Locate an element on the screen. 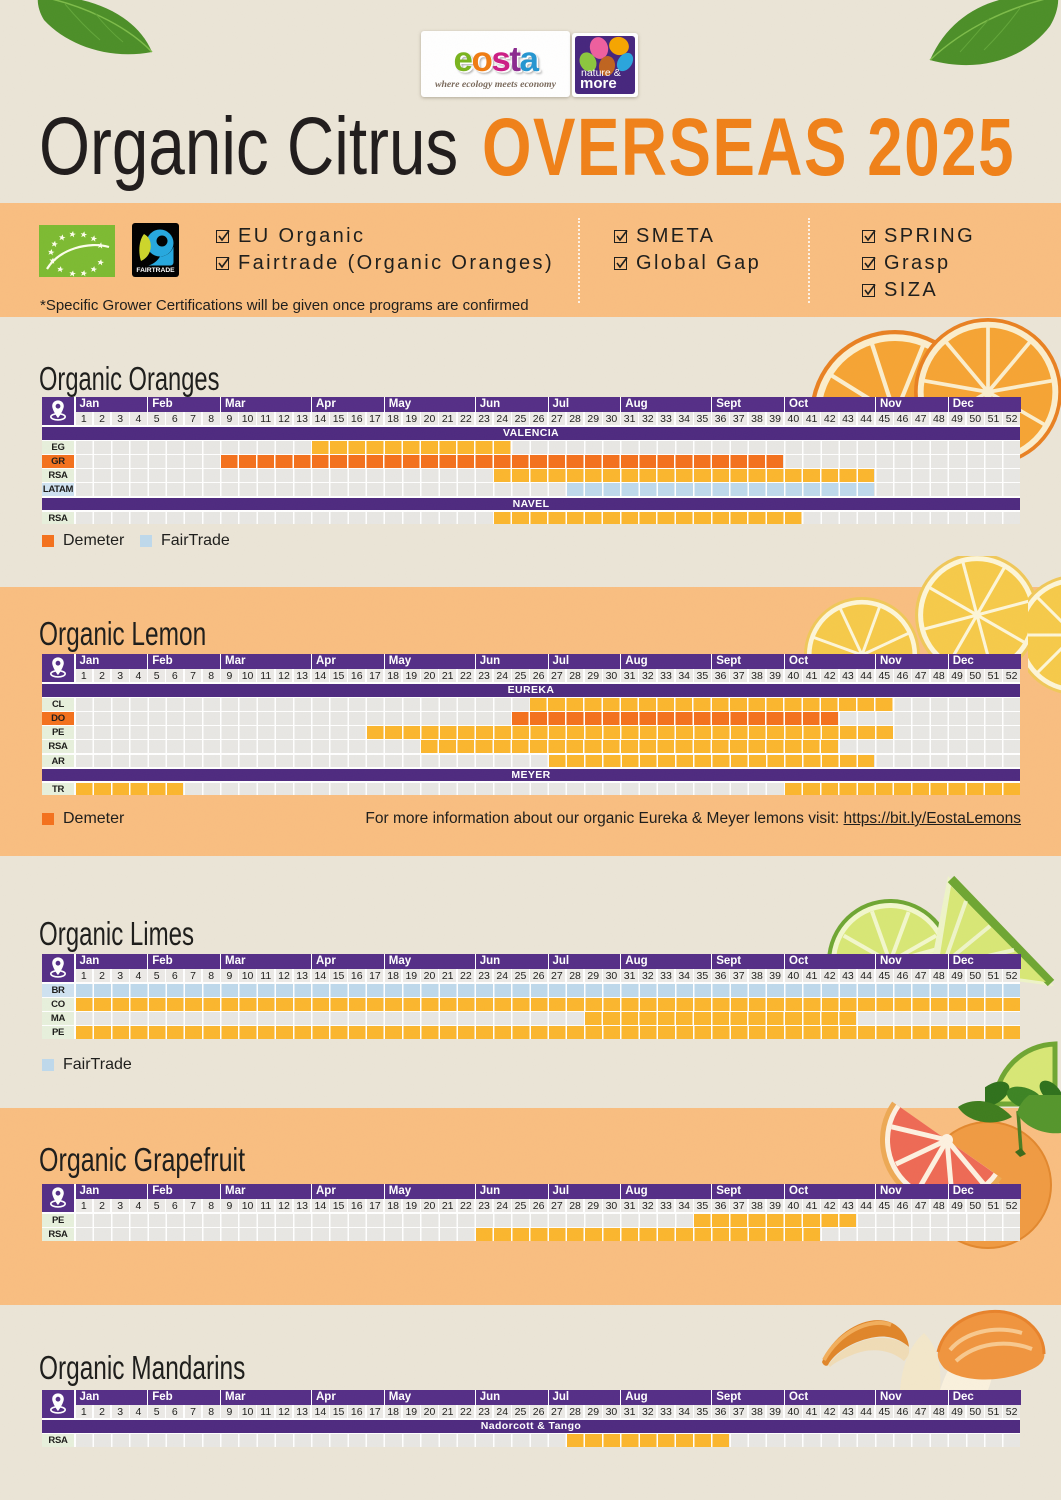 Image resolution: width=1061 pixels, height=1500 pixels. svg-text: FAIRTRADE is located at coordinates (155, 270).